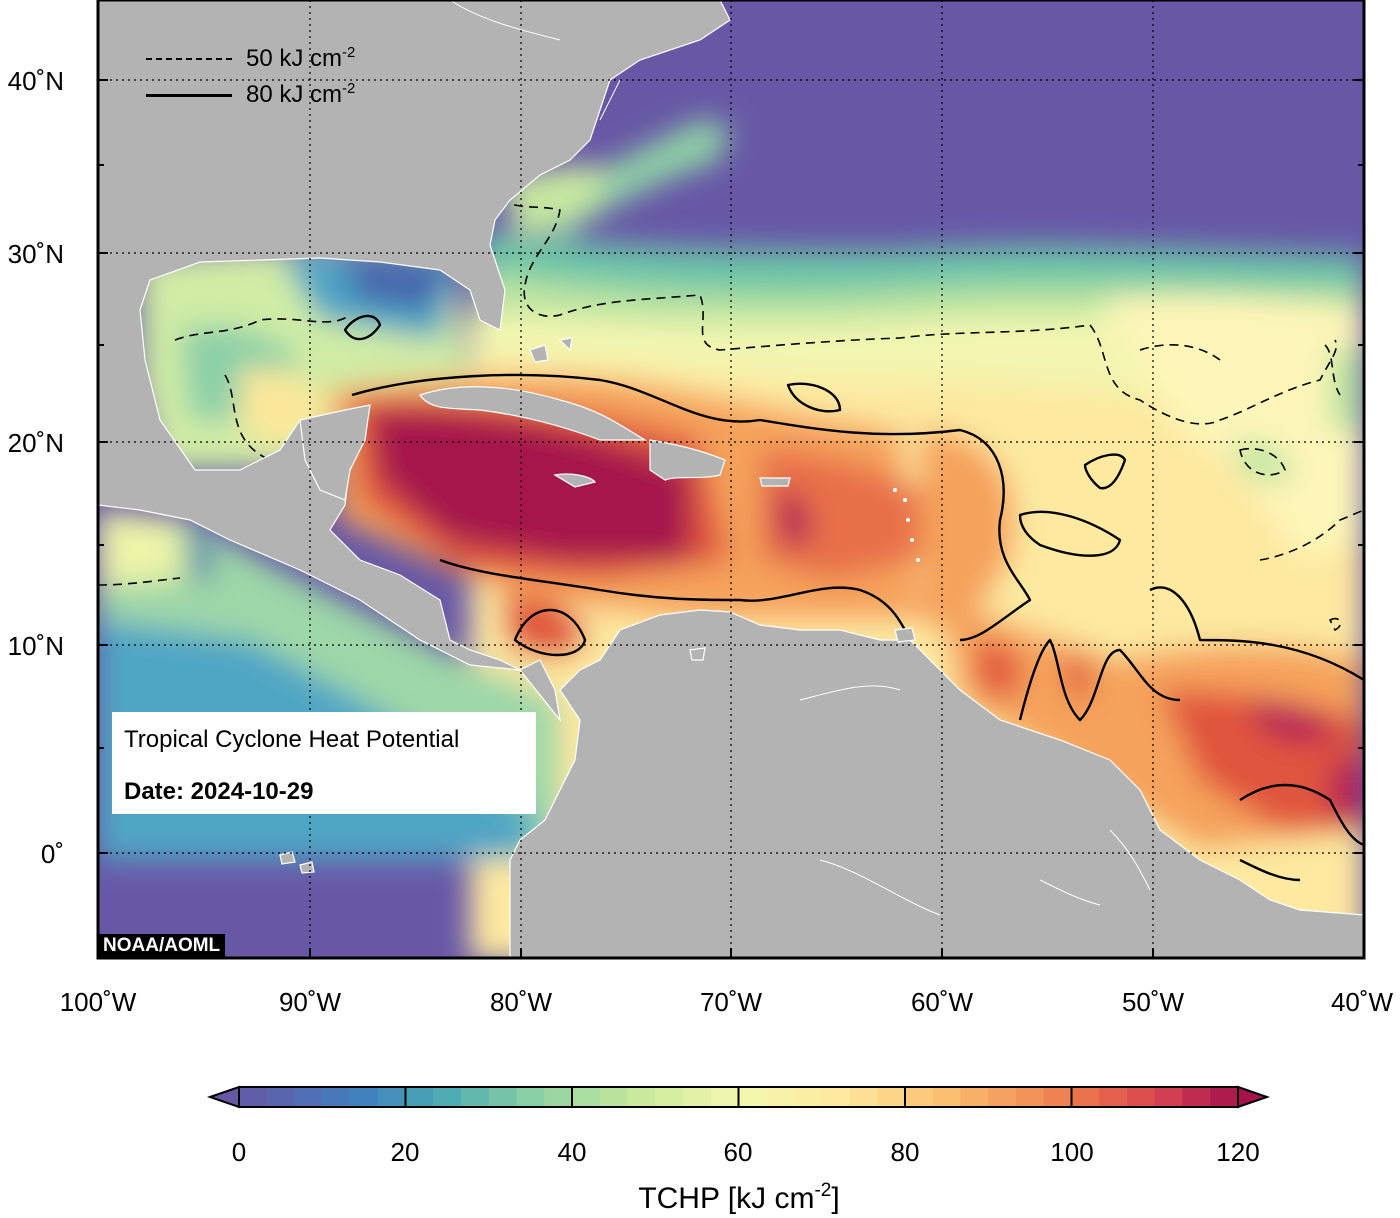 The width and height of the screenshot is (1400, 1218). I want to click on colorbar-title: TCHP [kJ cm-2], so click(738, 1197).